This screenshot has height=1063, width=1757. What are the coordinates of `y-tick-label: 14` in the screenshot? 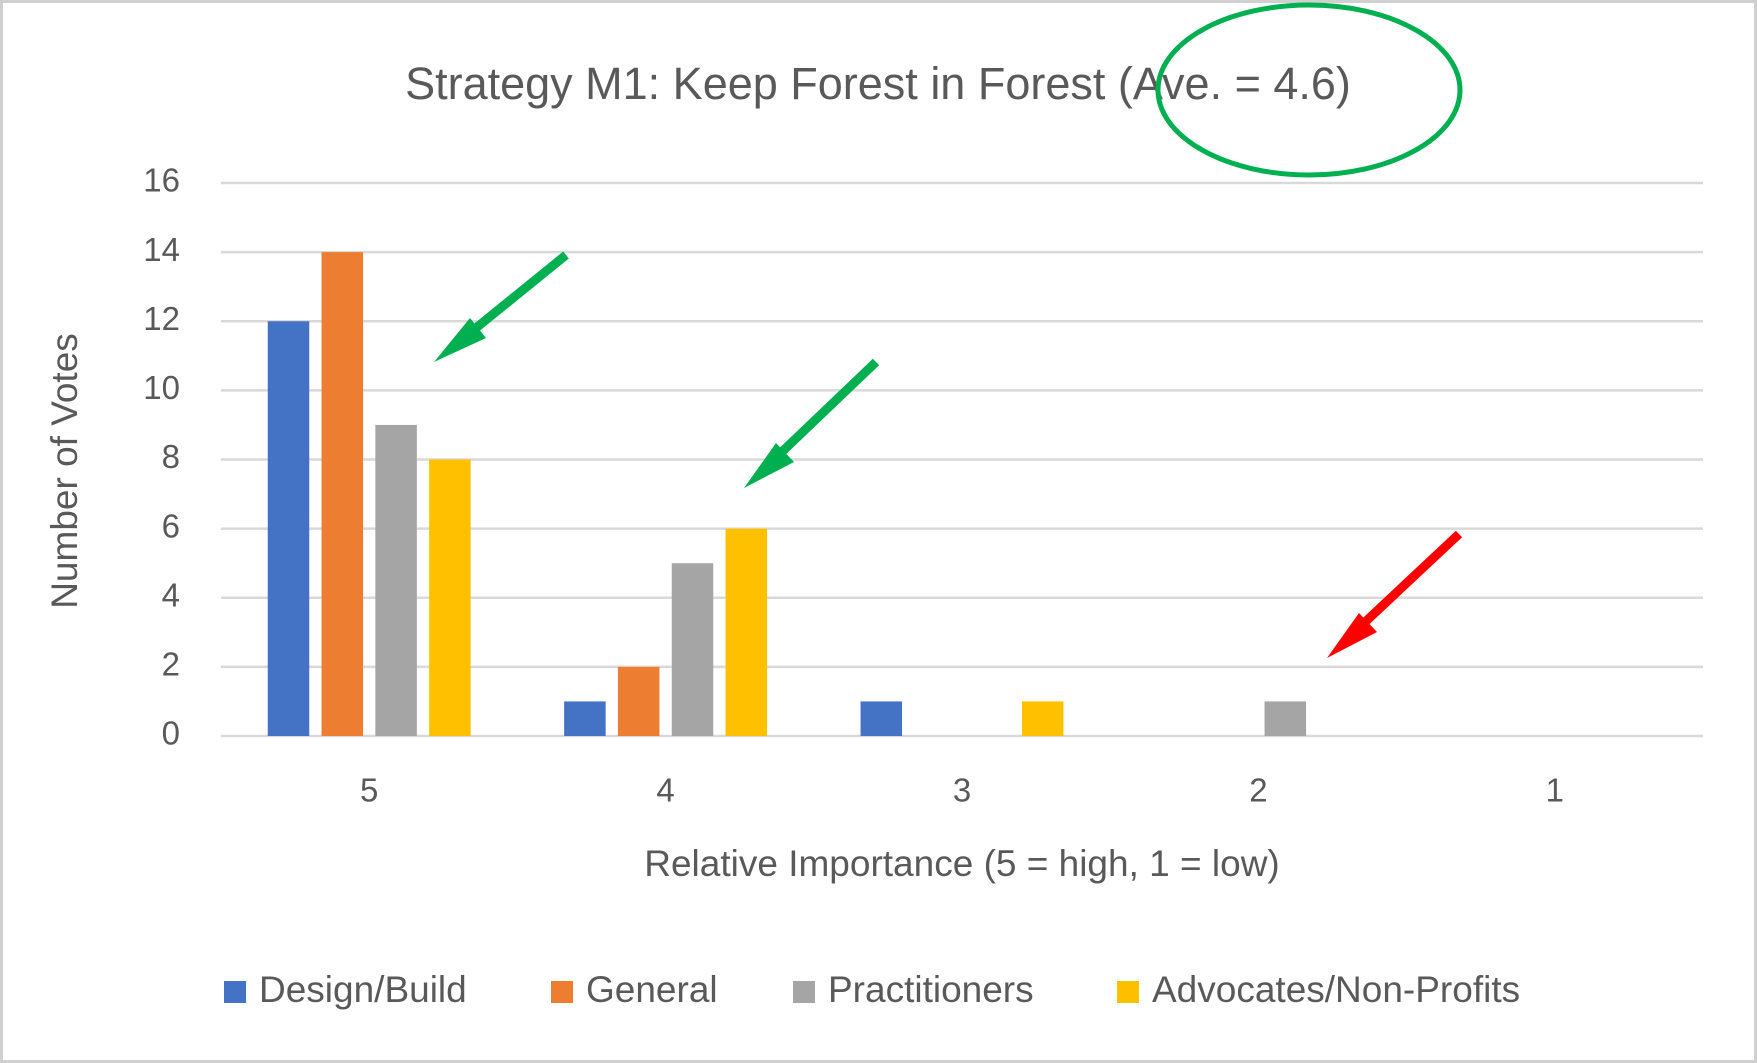 It's located at (161, 249).